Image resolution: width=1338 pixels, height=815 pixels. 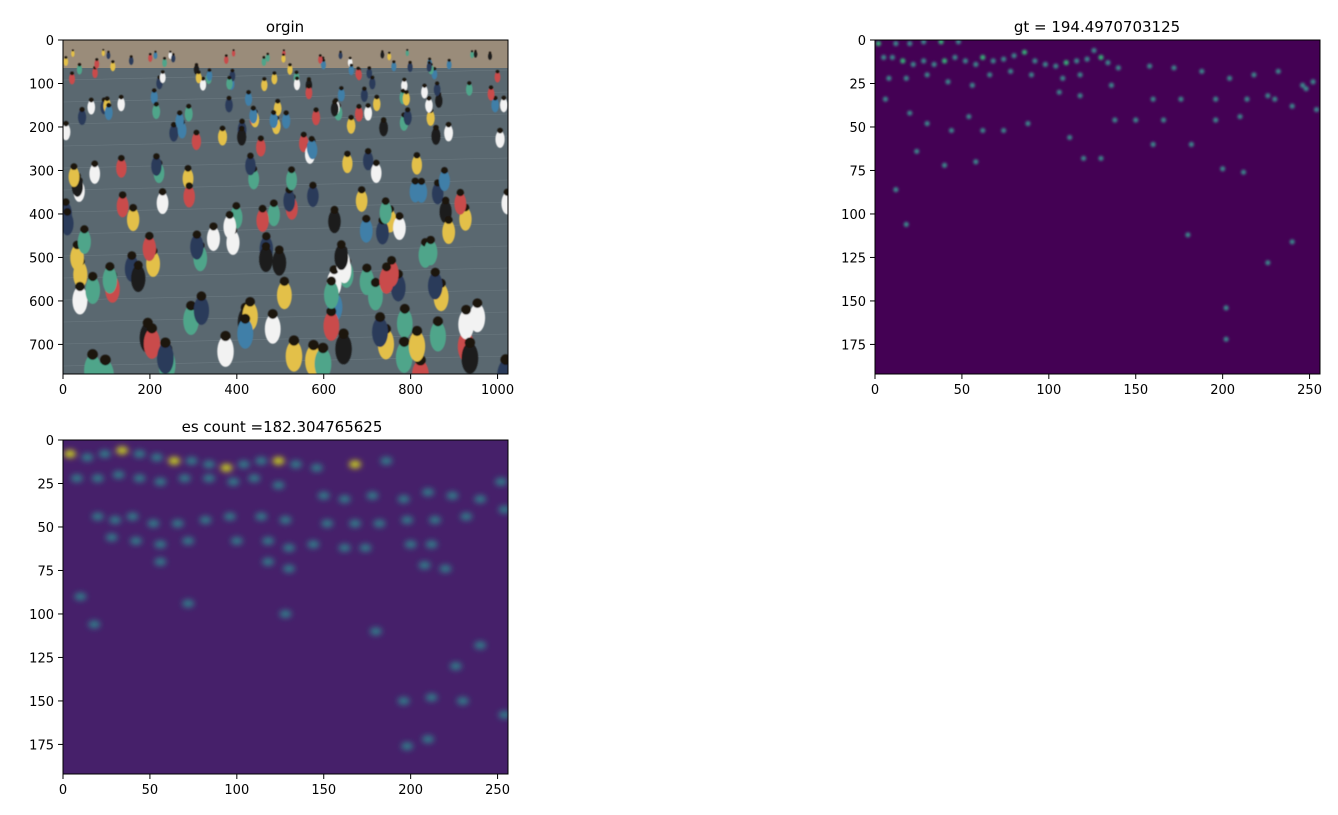 I want to click on paving-line, so click(x=285, y=163).